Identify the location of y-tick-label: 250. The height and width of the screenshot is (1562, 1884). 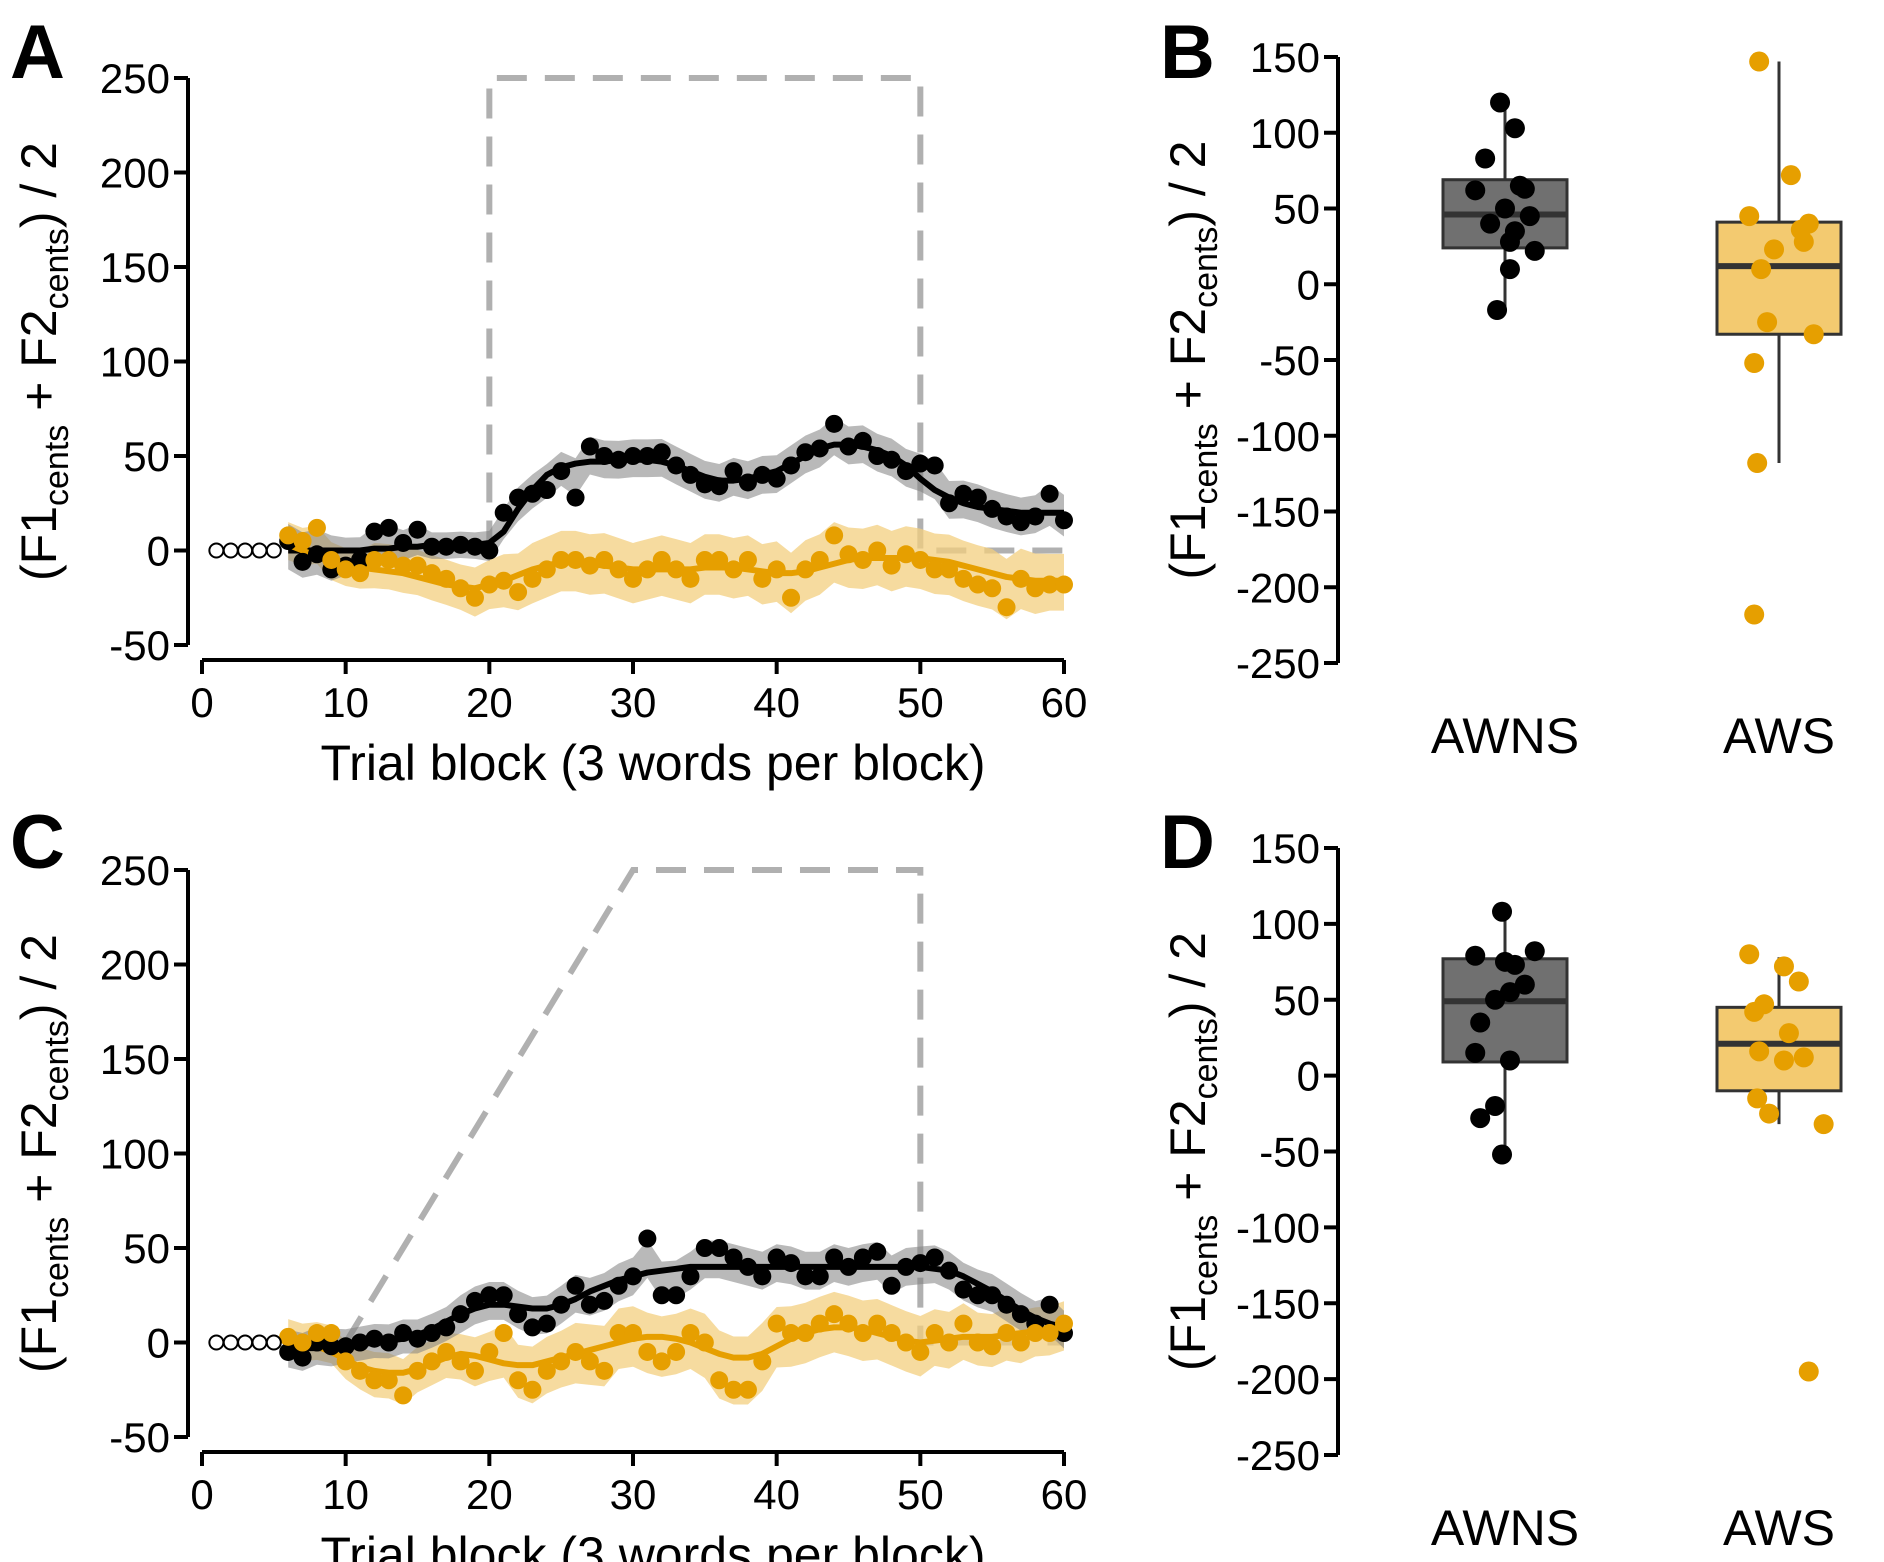
(135, 78).